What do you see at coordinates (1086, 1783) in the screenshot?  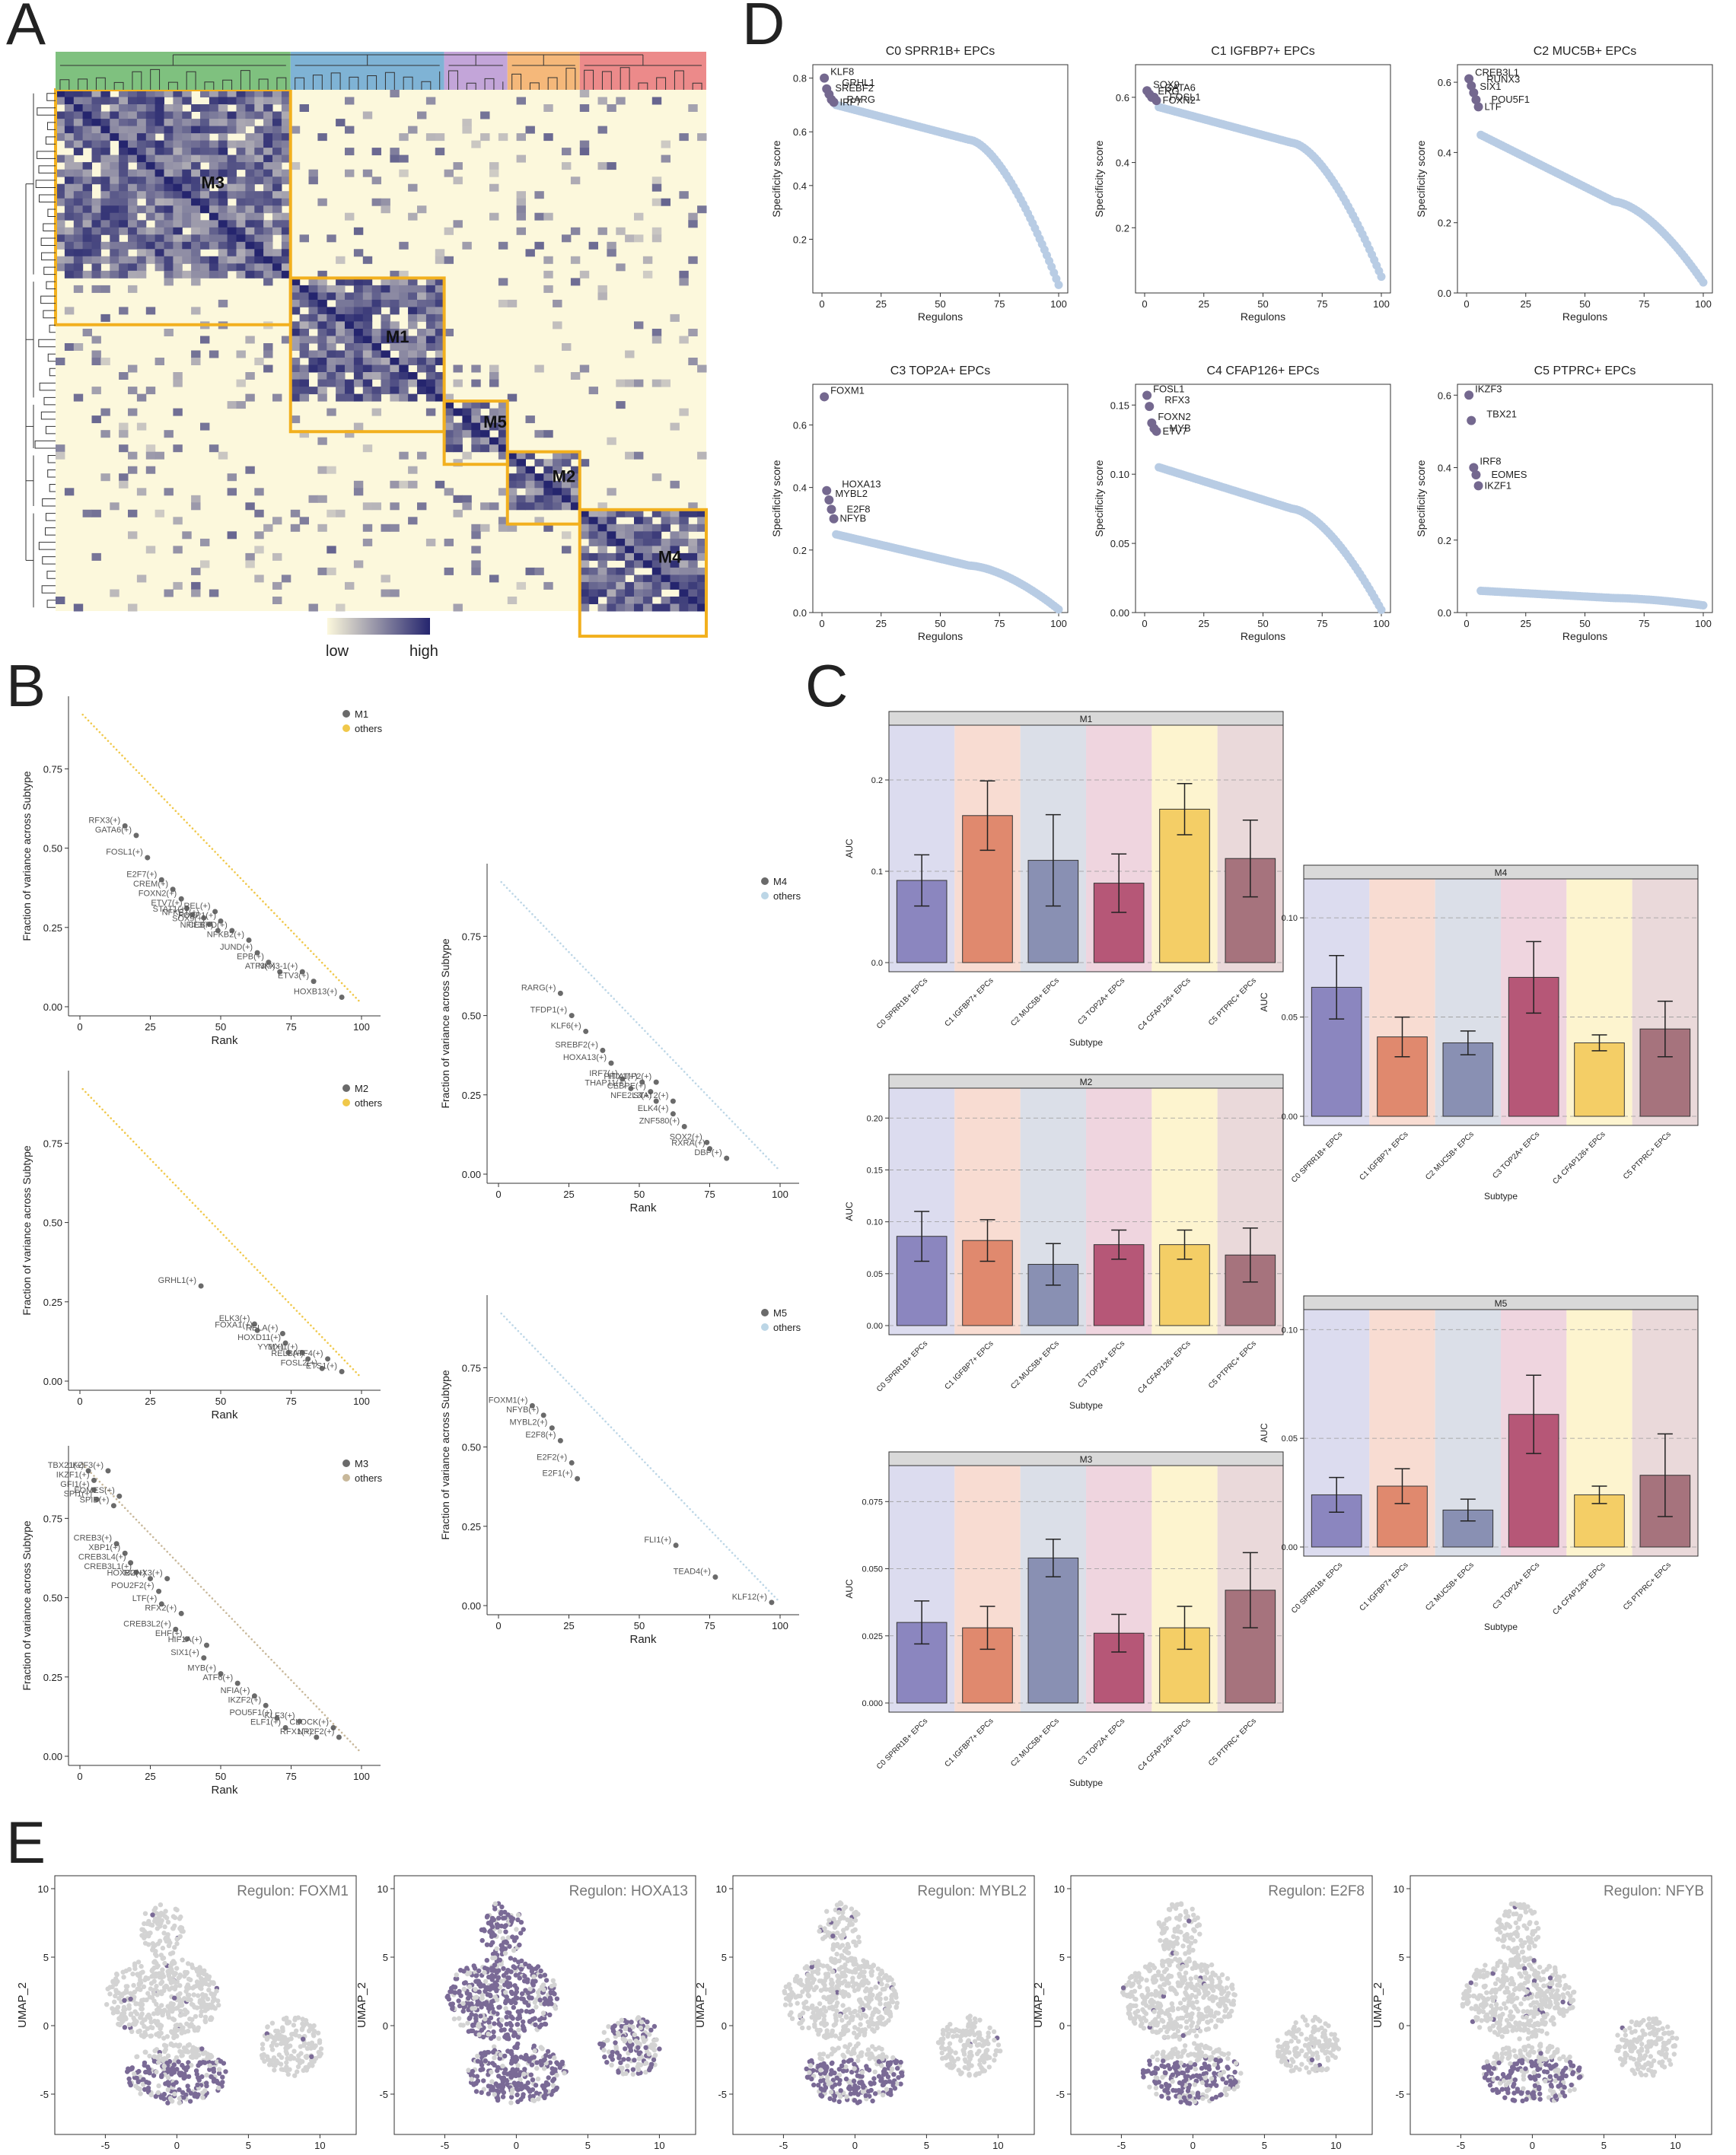 I see `x-axis-label: Subtype` at bounding box center [1086, 1783].